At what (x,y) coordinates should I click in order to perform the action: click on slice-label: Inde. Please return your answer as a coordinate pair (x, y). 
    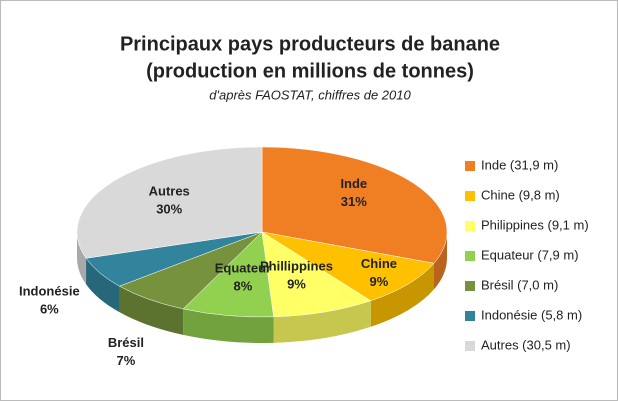
    Looking at the image, I should click on (353, 183).